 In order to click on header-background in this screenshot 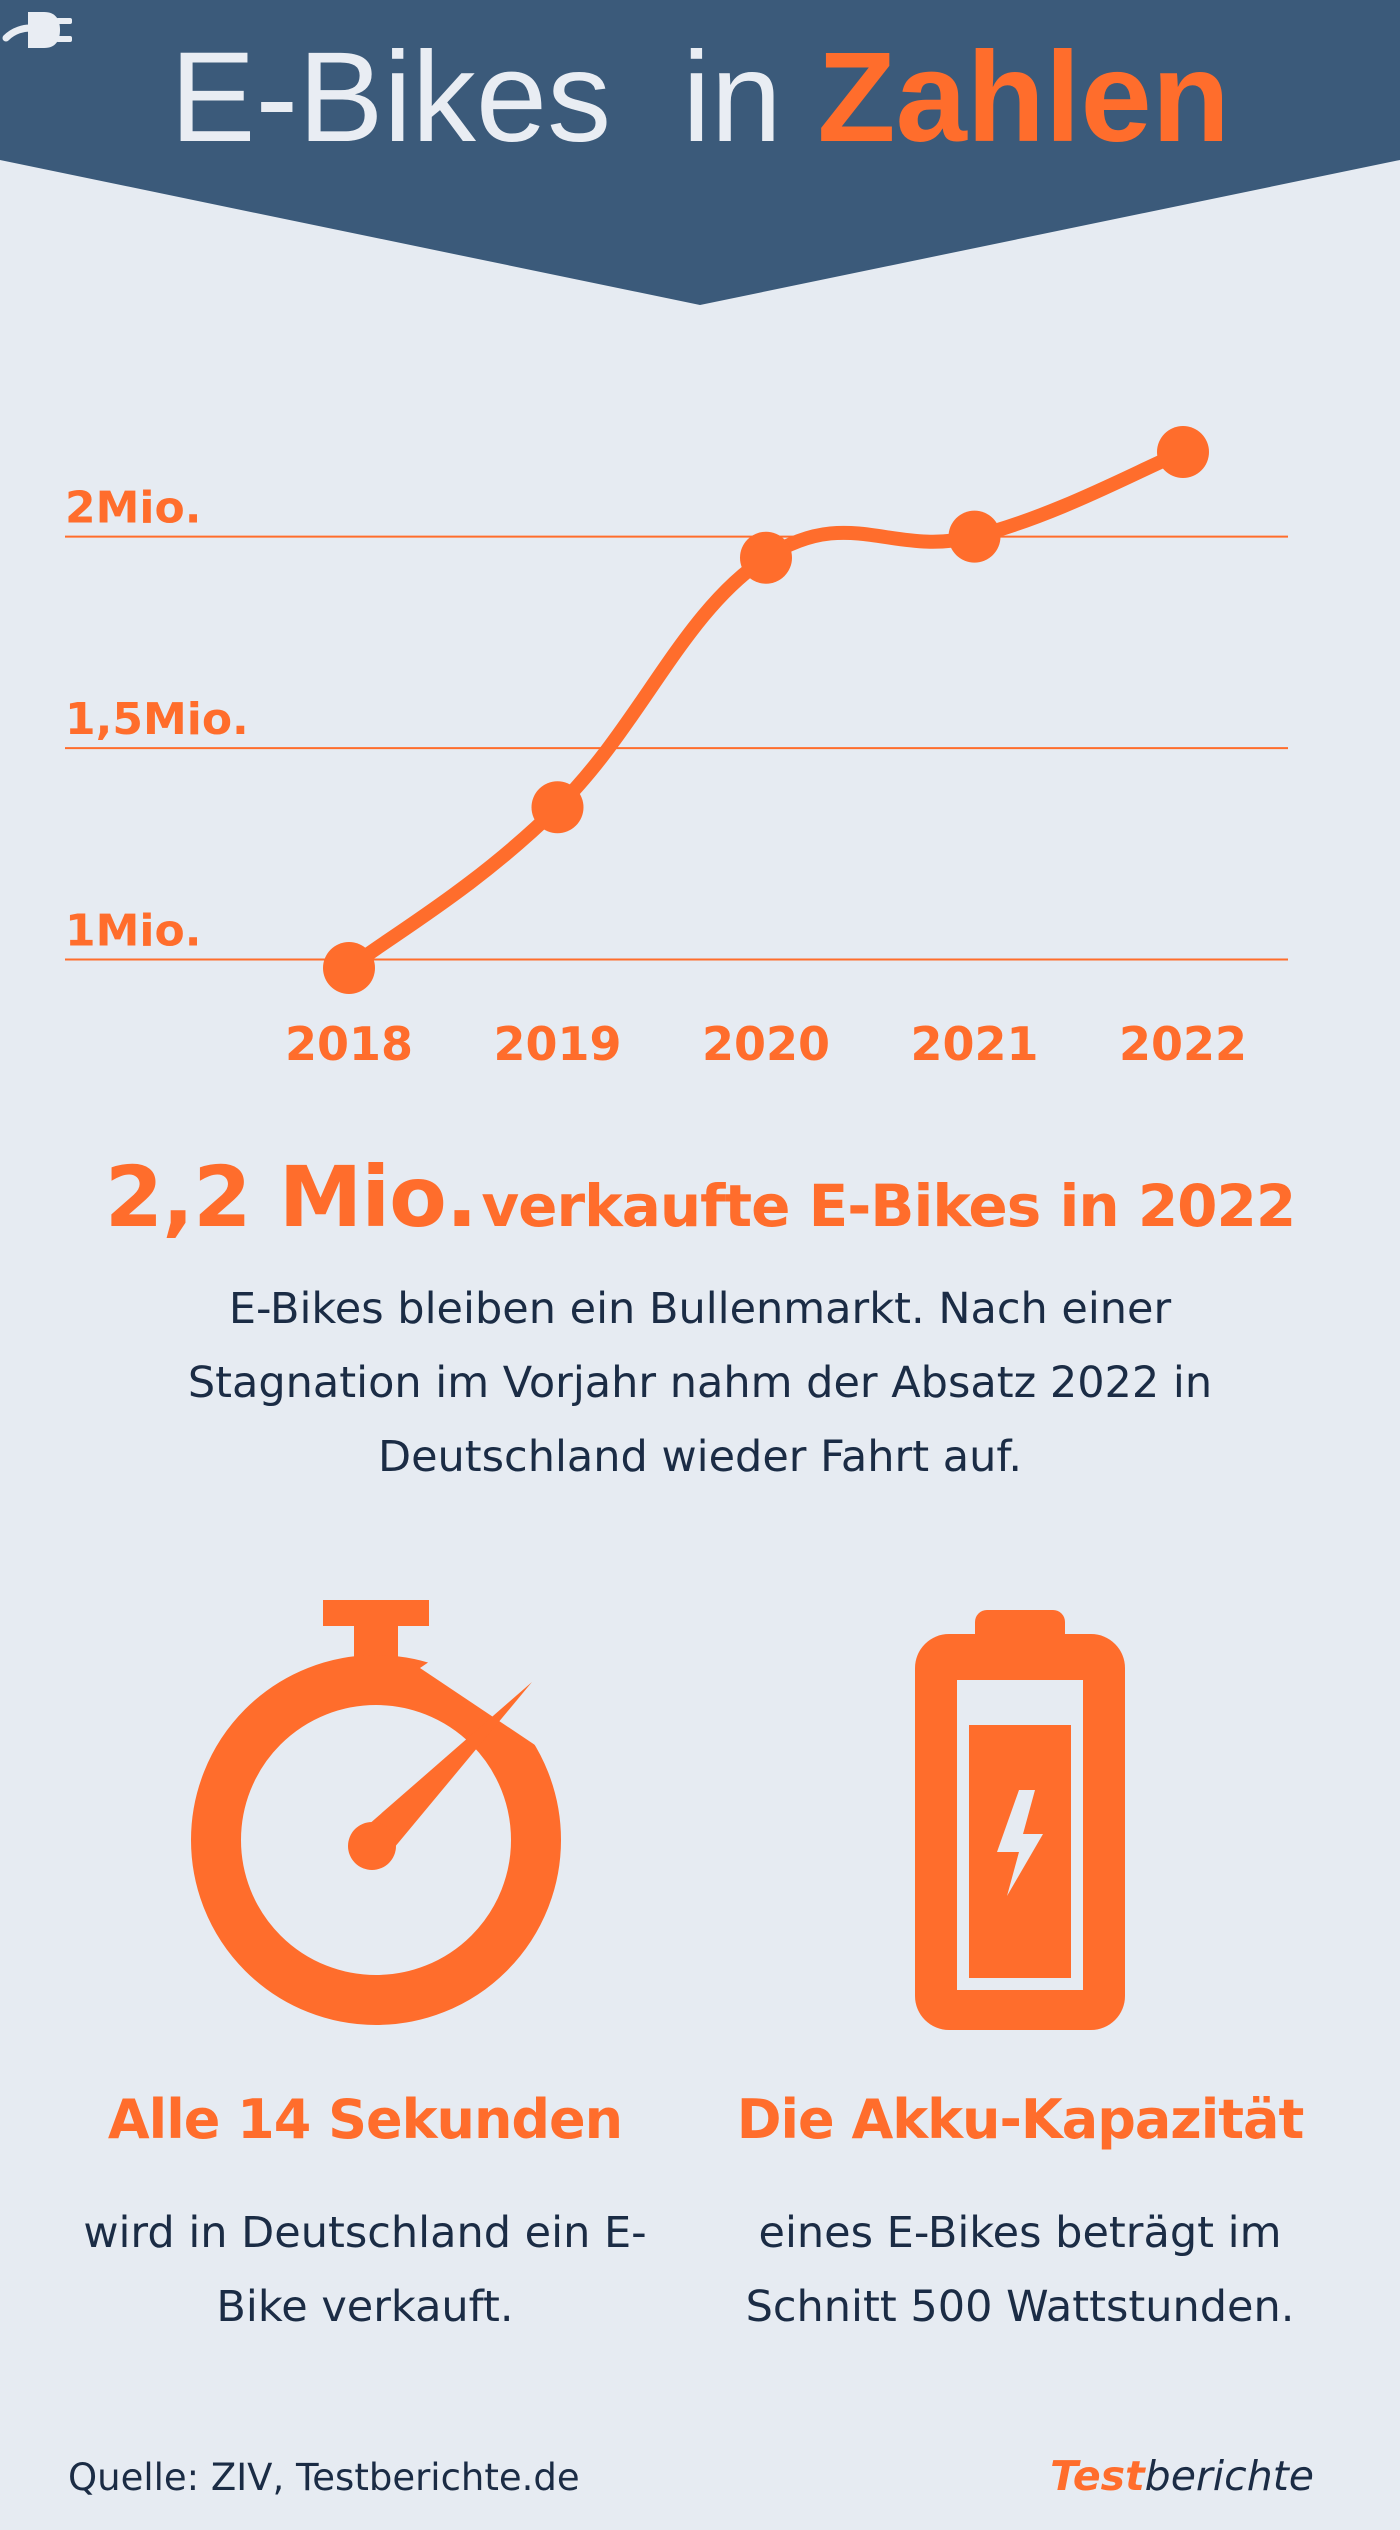, I will do `click(700, 152)`.